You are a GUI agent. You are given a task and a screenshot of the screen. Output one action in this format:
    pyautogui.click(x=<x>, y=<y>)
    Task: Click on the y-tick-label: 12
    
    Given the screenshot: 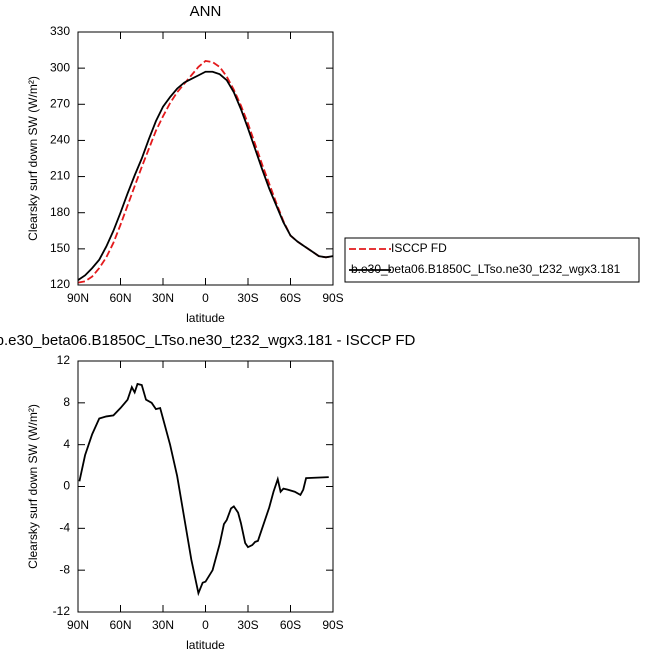 What is the action you would take?
    pyautogui.click(x=64, y=360)
    